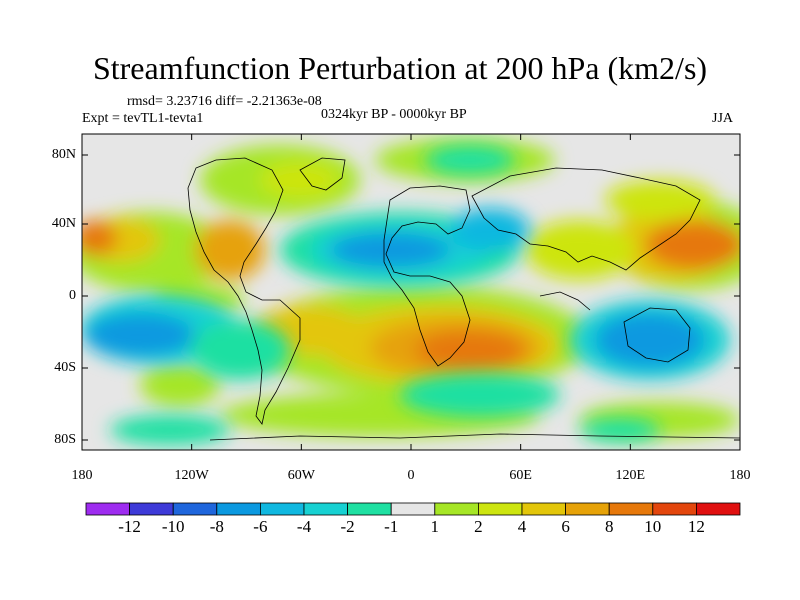  I want to click on colorbar-label: -1, so click(391, 526).